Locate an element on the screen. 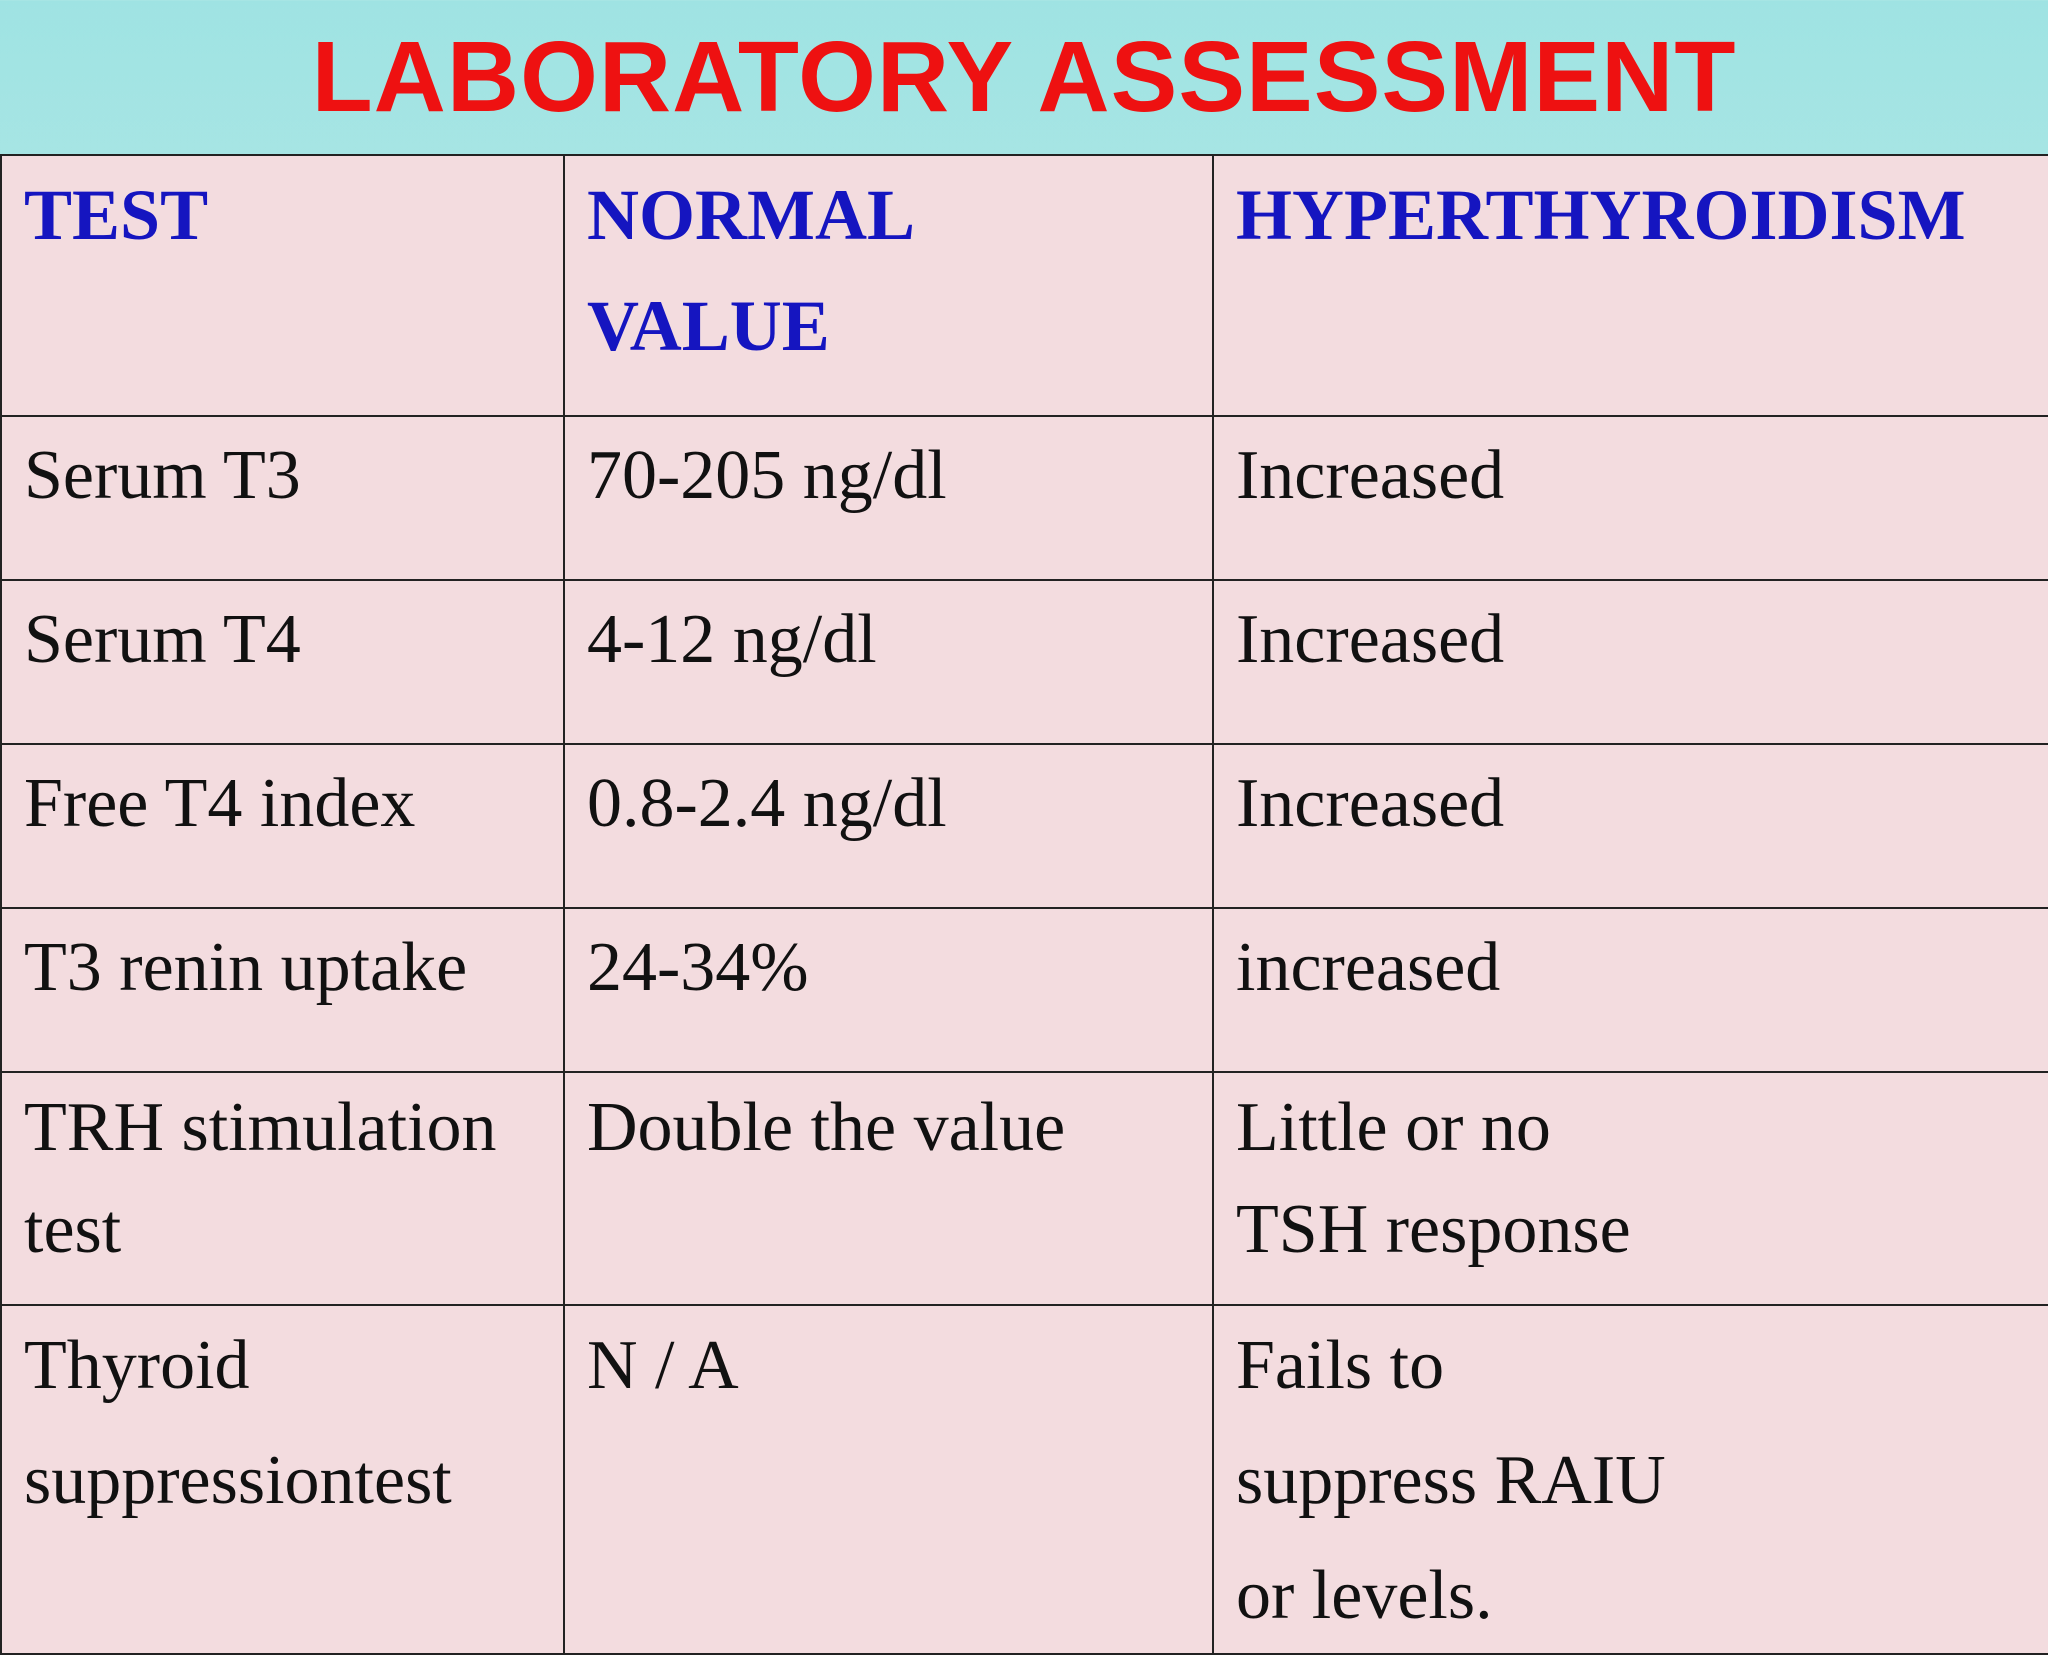 The image size is (2048, 1655). table-cell: Little or no TSH response is located at coordinates (1630, 1188).